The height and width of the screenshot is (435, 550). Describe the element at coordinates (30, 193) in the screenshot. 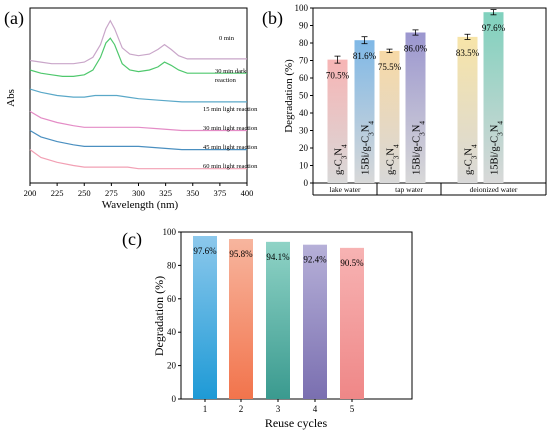

I see `panel-a-x-tick-label: 200` at that location.